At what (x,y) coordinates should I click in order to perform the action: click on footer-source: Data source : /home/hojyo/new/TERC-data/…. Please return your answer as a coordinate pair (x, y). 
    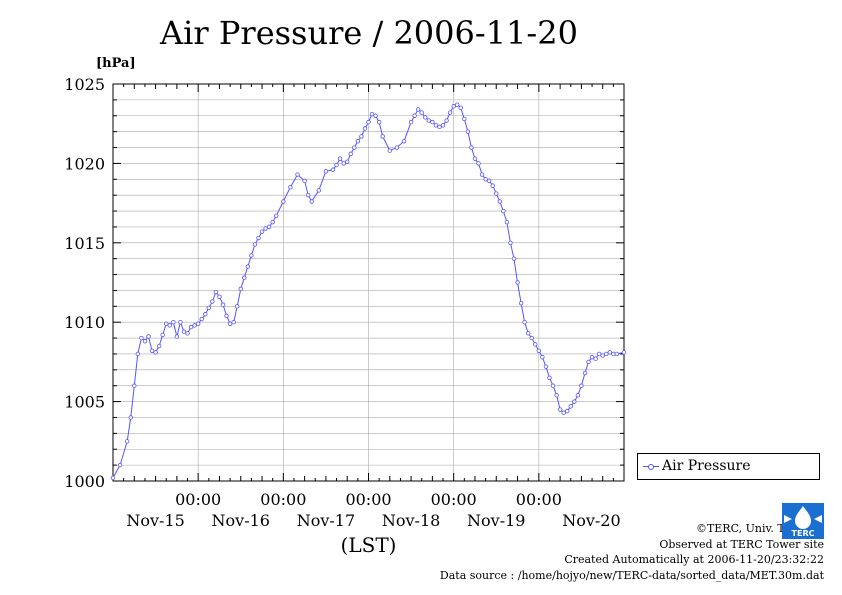
    Looking at the image, I should click on (631, 575).